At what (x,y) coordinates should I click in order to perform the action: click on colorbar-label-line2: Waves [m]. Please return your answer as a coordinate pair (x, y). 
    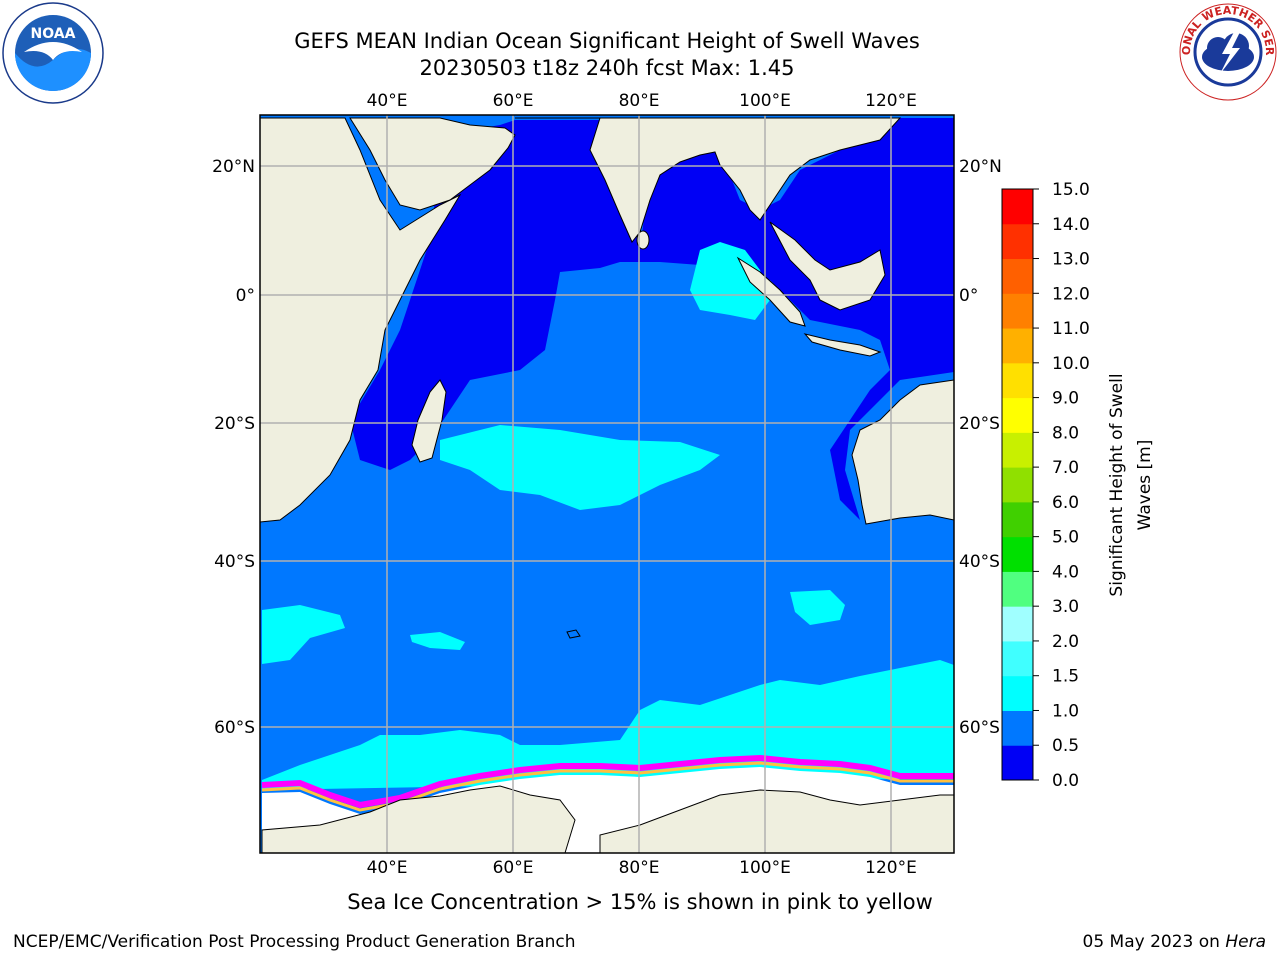
    Looking at the image, I should click on (1145, 485).